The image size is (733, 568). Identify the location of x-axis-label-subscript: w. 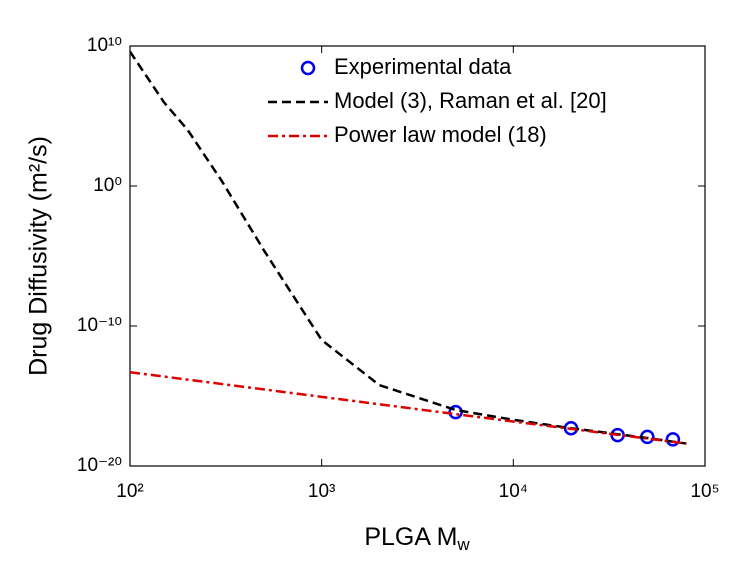
(463, 544).